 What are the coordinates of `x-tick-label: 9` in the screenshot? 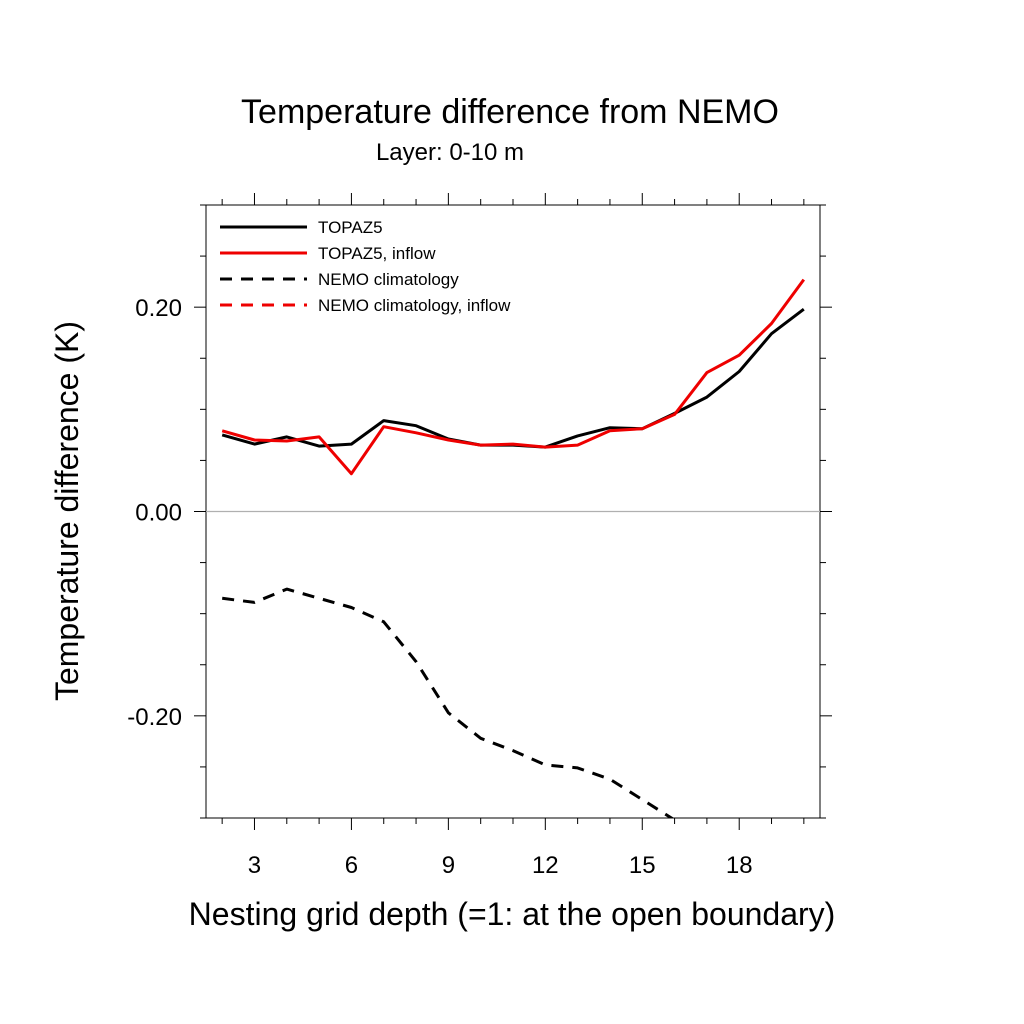 It's located at (448, 865).